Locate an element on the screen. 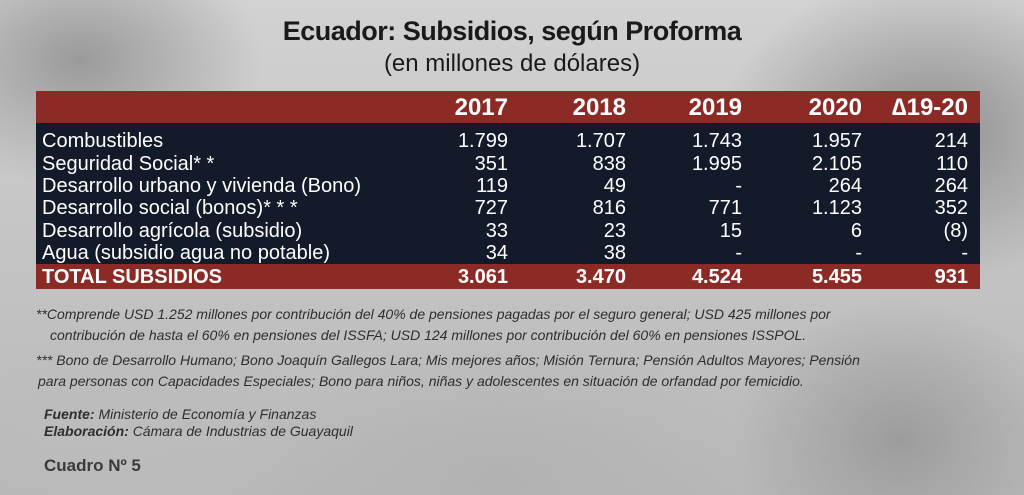 The width and height of the screenshot is (1024, 495). table-number: Cuadro Nº 5 is located at coordinates (92, 465).